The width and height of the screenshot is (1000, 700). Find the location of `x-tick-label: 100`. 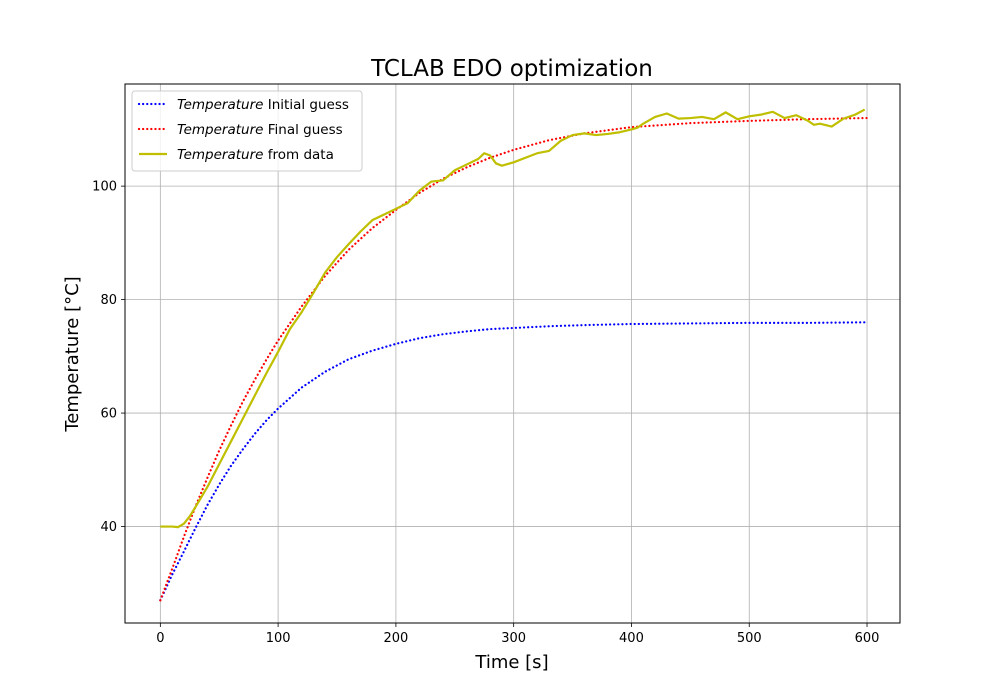

x-tick-label: 100 is located at coordinates (278, 638).